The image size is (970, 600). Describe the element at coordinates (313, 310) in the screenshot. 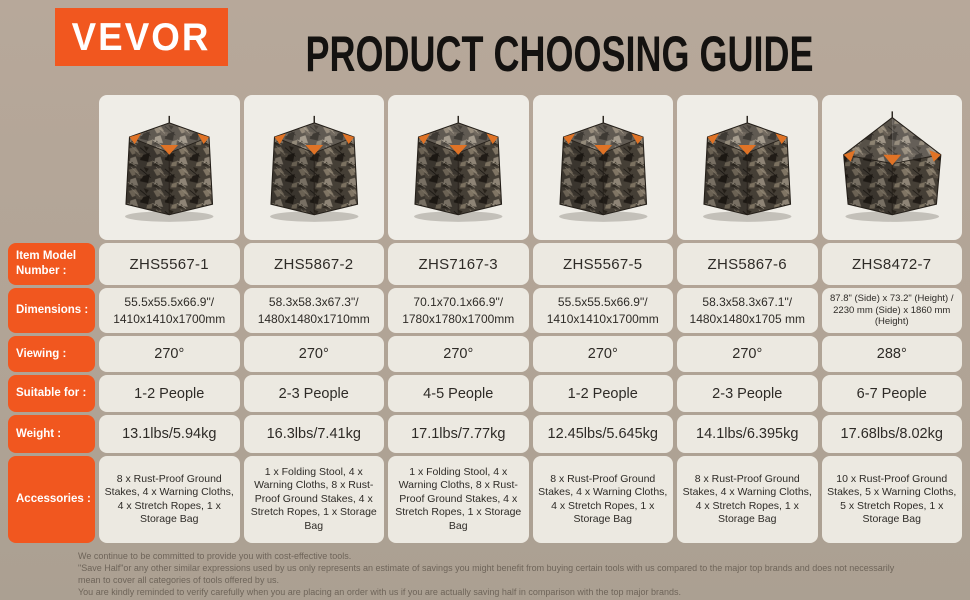

I see `dimensions-cell-2: 58.3x58.3x67.3"/ 1480x1480x1710mm` at that location.